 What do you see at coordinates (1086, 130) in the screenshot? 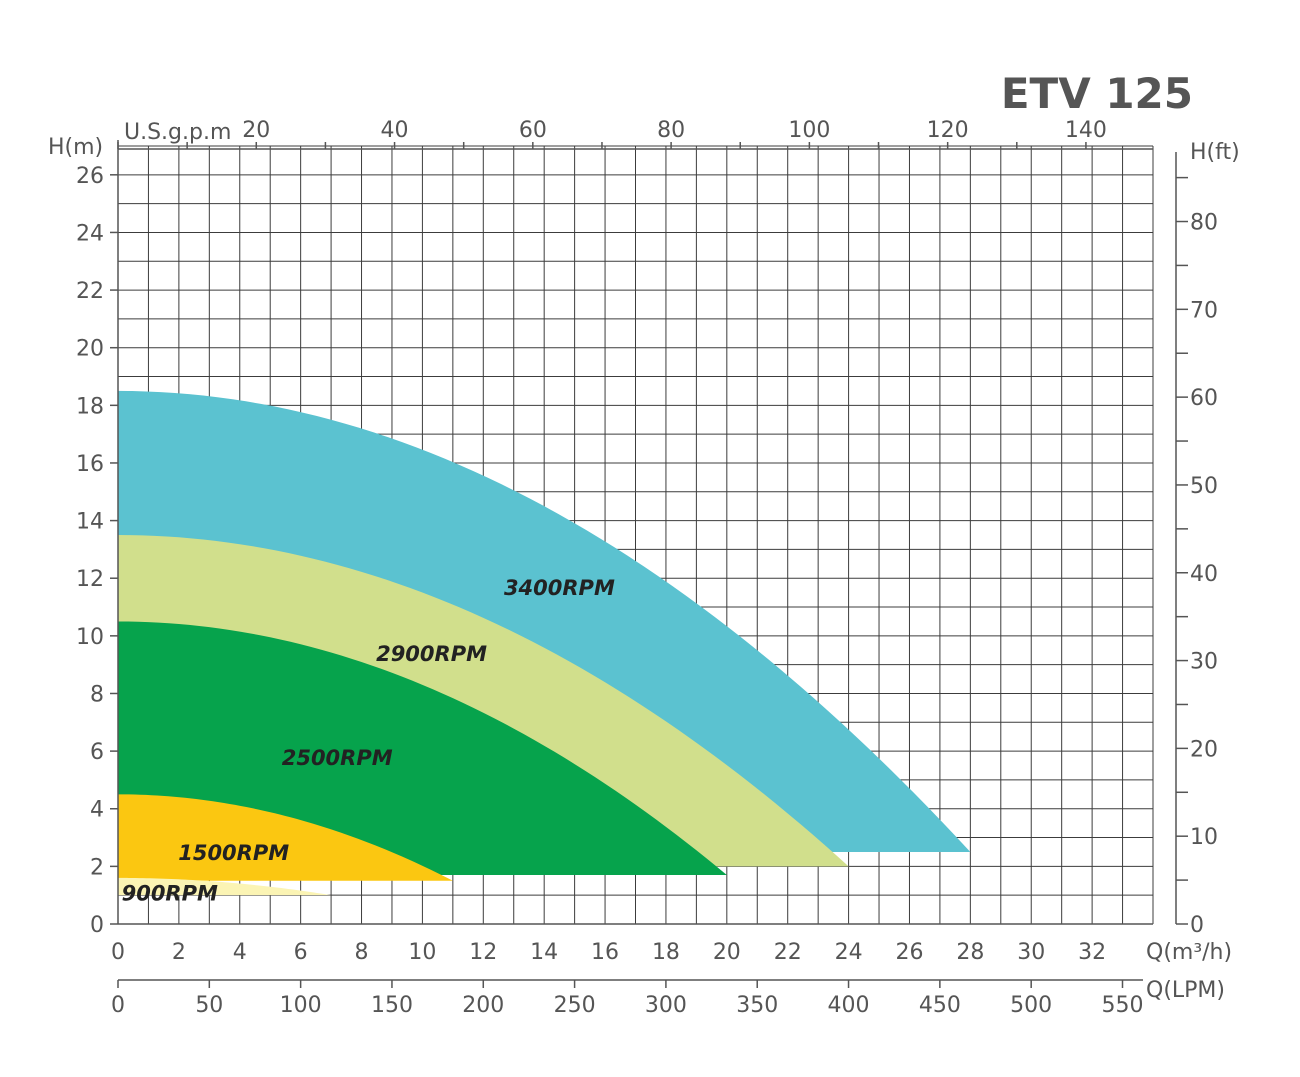
I see `top-tick-label: 140` at bounding box center [1086, 130].